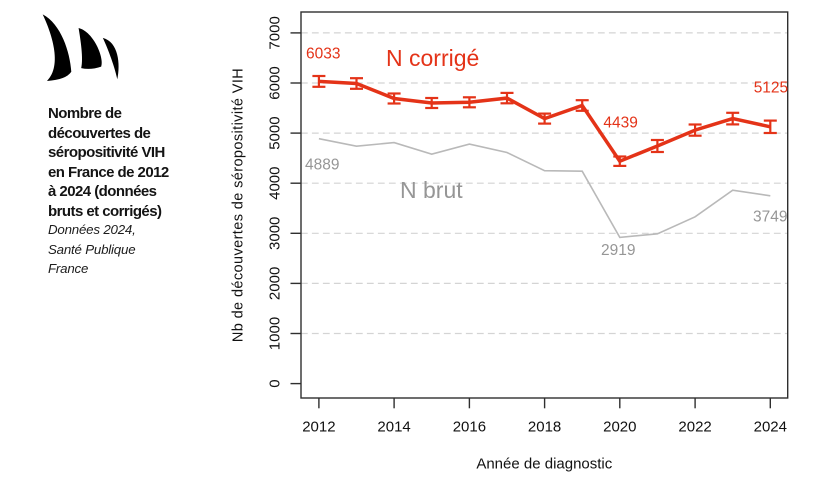 The width and height of the screenshot is (830, 480). Describe the element at coordinates (318, 427) in the screenshot. I see `svg-text: 2012` at that location.